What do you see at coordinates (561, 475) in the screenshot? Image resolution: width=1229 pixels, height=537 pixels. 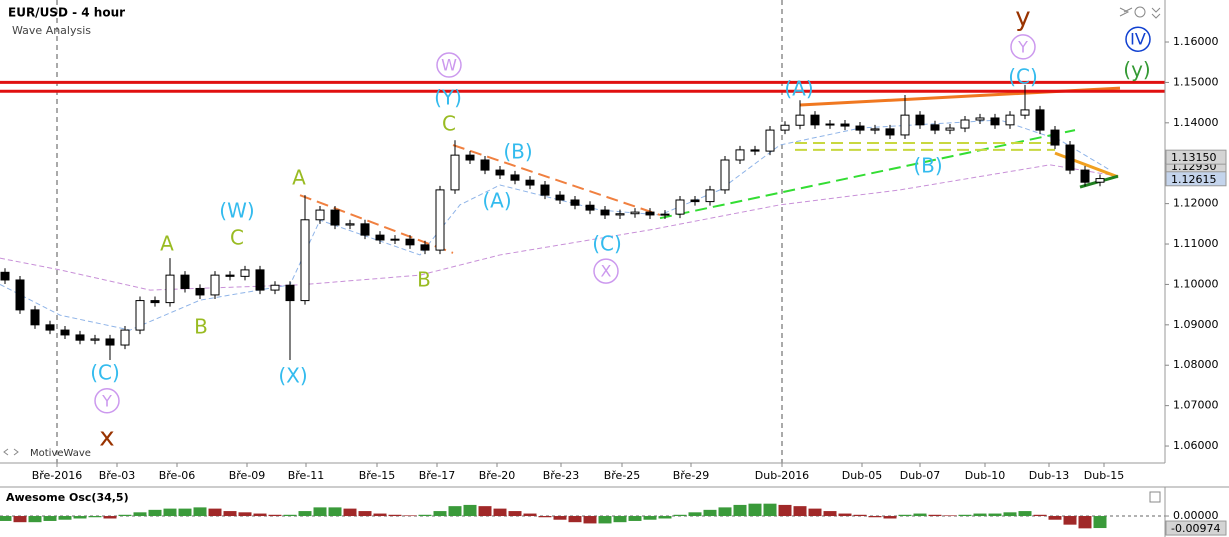 I see `x-tick-label: Bře-23` at bounding box center [561, 475].